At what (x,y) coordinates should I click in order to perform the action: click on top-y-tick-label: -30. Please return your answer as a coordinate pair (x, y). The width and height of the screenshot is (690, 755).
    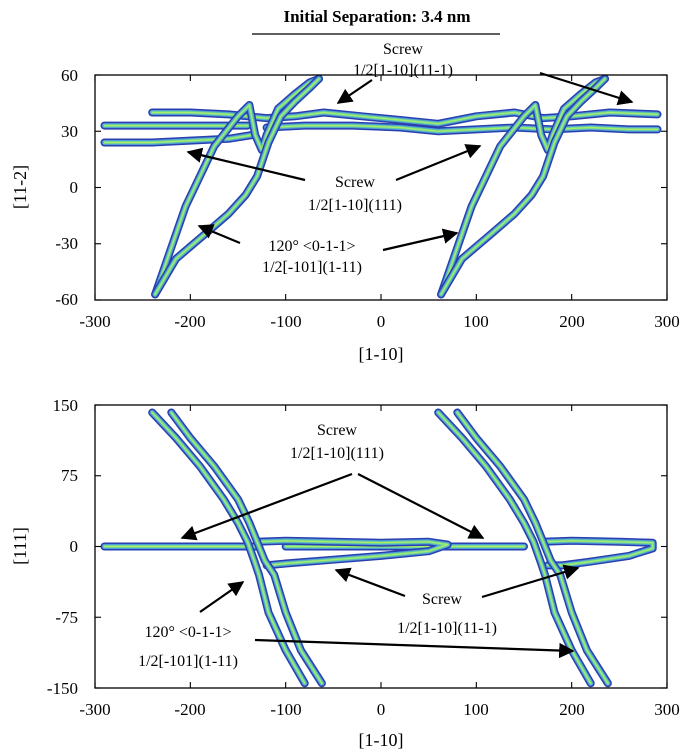
    Looking at the image, I should click on (66, 243).